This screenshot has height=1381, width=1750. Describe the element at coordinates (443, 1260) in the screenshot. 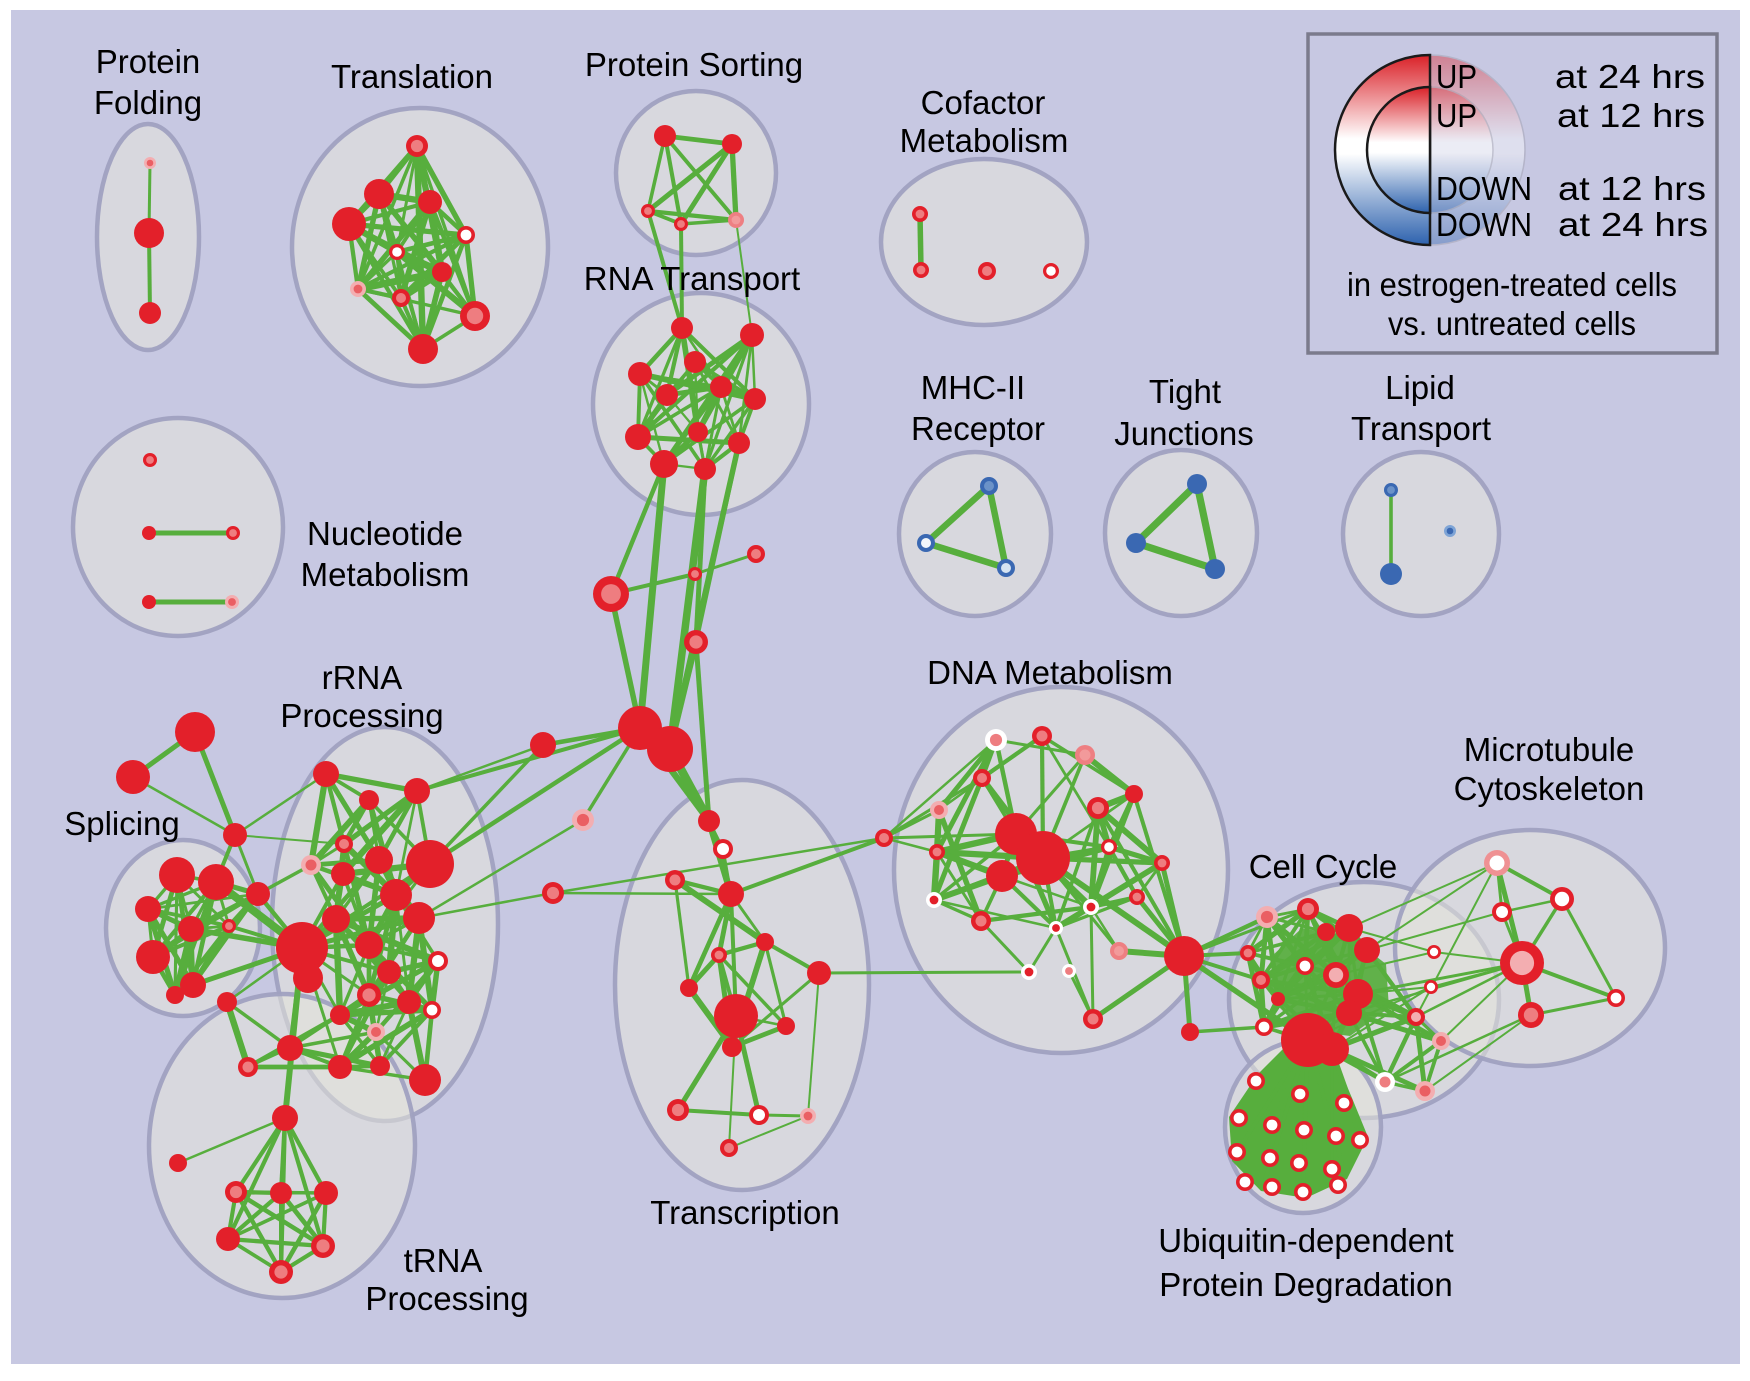

I see `svg-text: tRNA` at that location.